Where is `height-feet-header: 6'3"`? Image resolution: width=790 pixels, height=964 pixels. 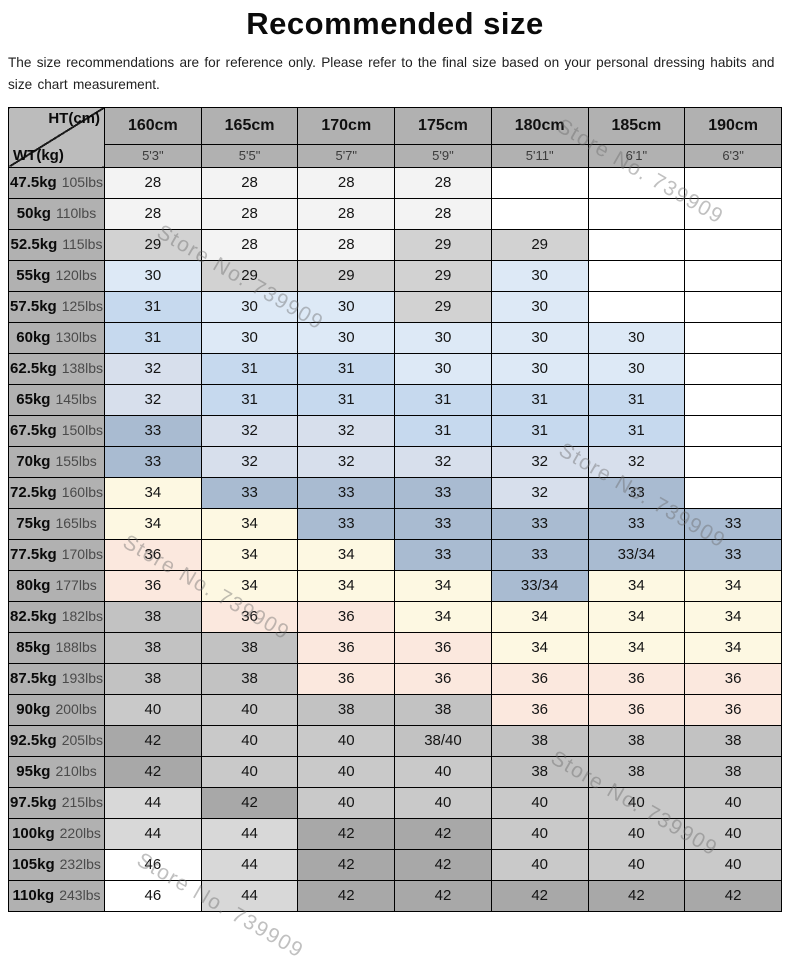 height-feet-header: 6'3" is located at coordinates (733, 155).